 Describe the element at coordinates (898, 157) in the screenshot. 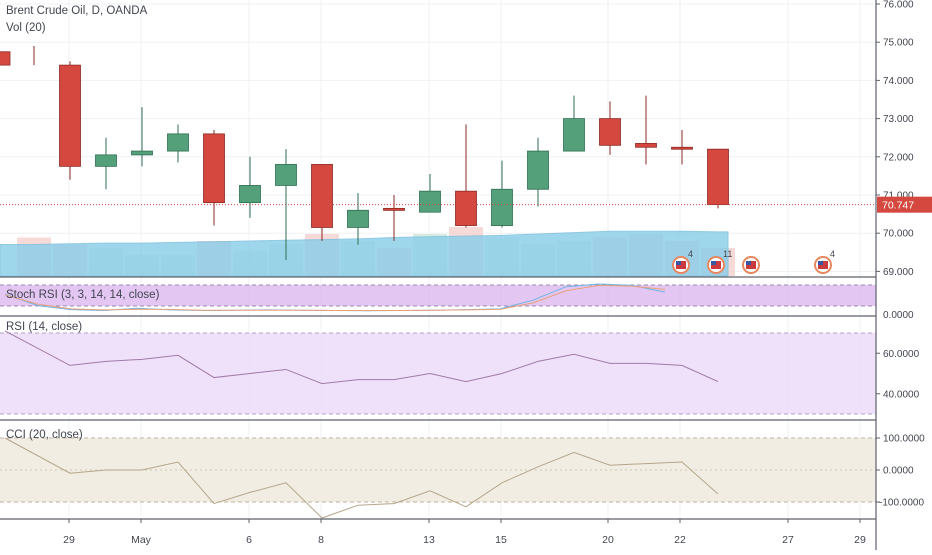

I see `price-tick-label: 72.000` at that location.